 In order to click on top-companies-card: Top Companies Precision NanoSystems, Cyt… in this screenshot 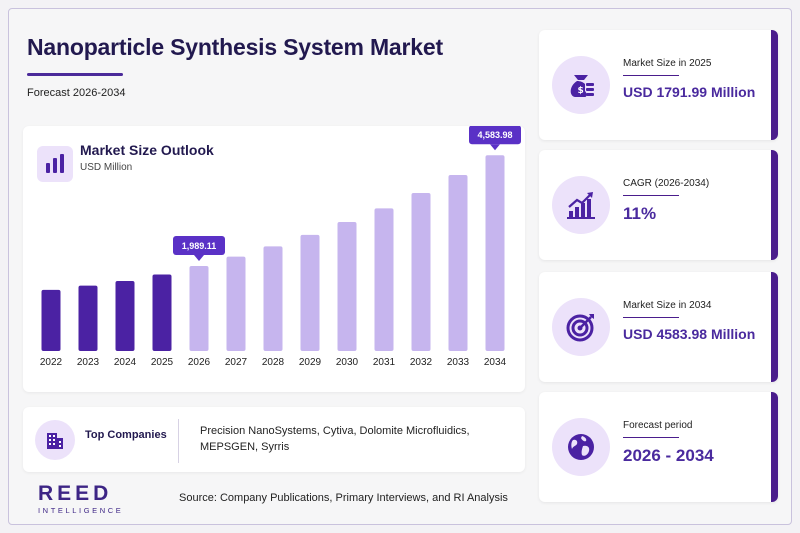, I will do `click(274, 439)`.